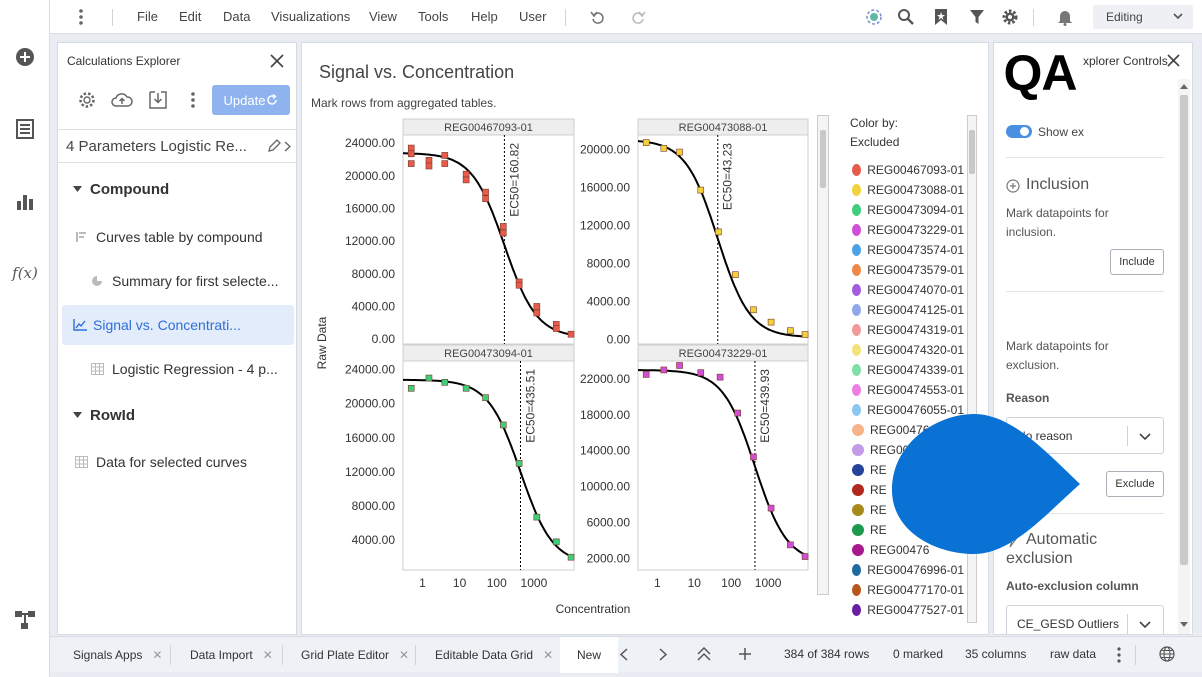 This screenshot has height=677, width=1202. What do you see at coordinates (460, 583) in the screenshot?
I see `x-tick-label: 10` at bounding box center [460, 583].